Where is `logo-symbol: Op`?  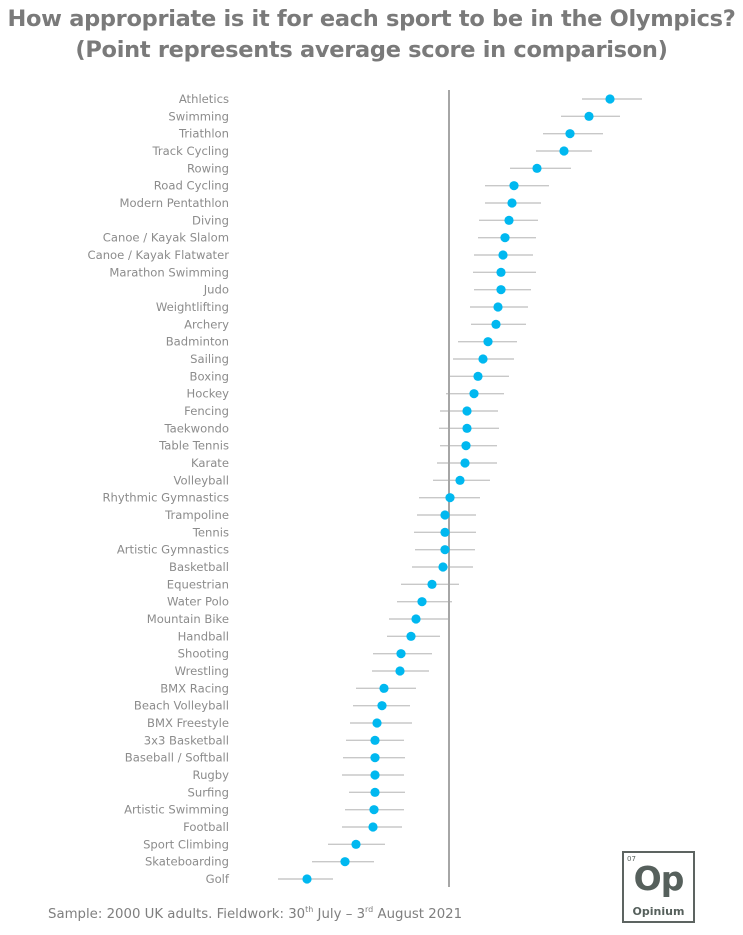 logo-symbol: Op is located at coordinates (659, 878).